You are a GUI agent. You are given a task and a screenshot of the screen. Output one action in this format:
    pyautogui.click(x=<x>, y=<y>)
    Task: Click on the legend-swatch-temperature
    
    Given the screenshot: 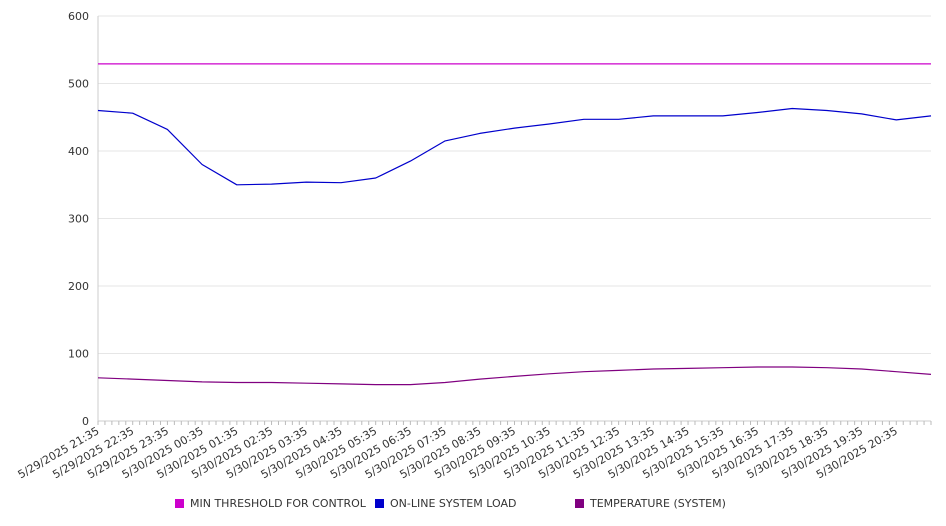 What is the action you would take?
    pyautogui.click(x=579, y=503)
    